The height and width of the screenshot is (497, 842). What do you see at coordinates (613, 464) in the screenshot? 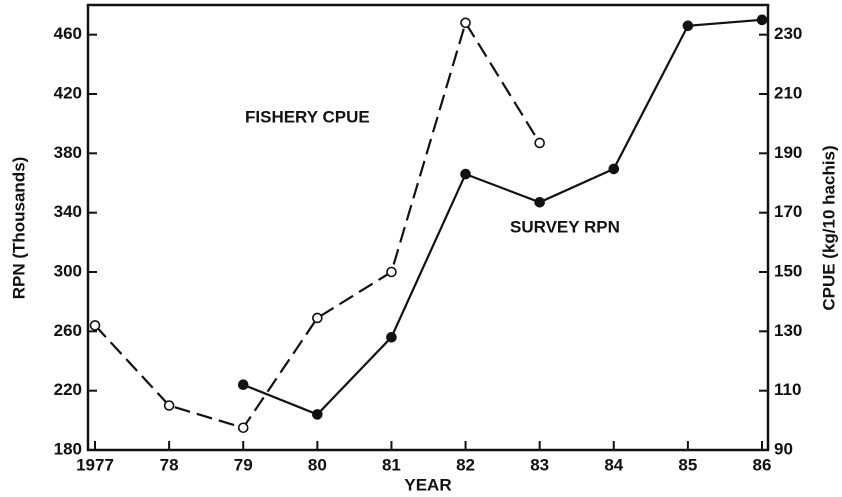
I see `x-tick-label: 84` at bounding box center [613, 464].